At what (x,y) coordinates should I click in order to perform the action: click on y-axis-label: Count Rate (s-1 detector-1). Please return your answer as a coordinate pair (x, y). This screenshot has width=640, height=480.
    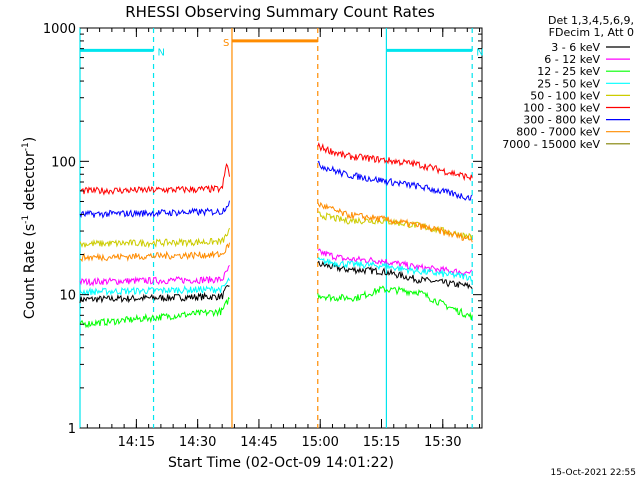
    Looking at the image, I should click on (29, 228).